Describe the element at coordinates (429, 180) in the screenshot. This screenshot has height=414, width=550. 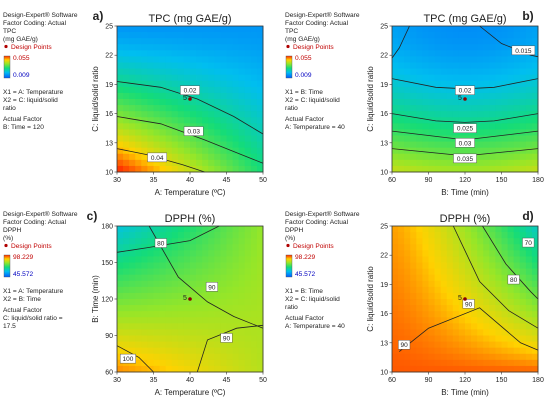
I see `x-tick-label: 90` at that location.